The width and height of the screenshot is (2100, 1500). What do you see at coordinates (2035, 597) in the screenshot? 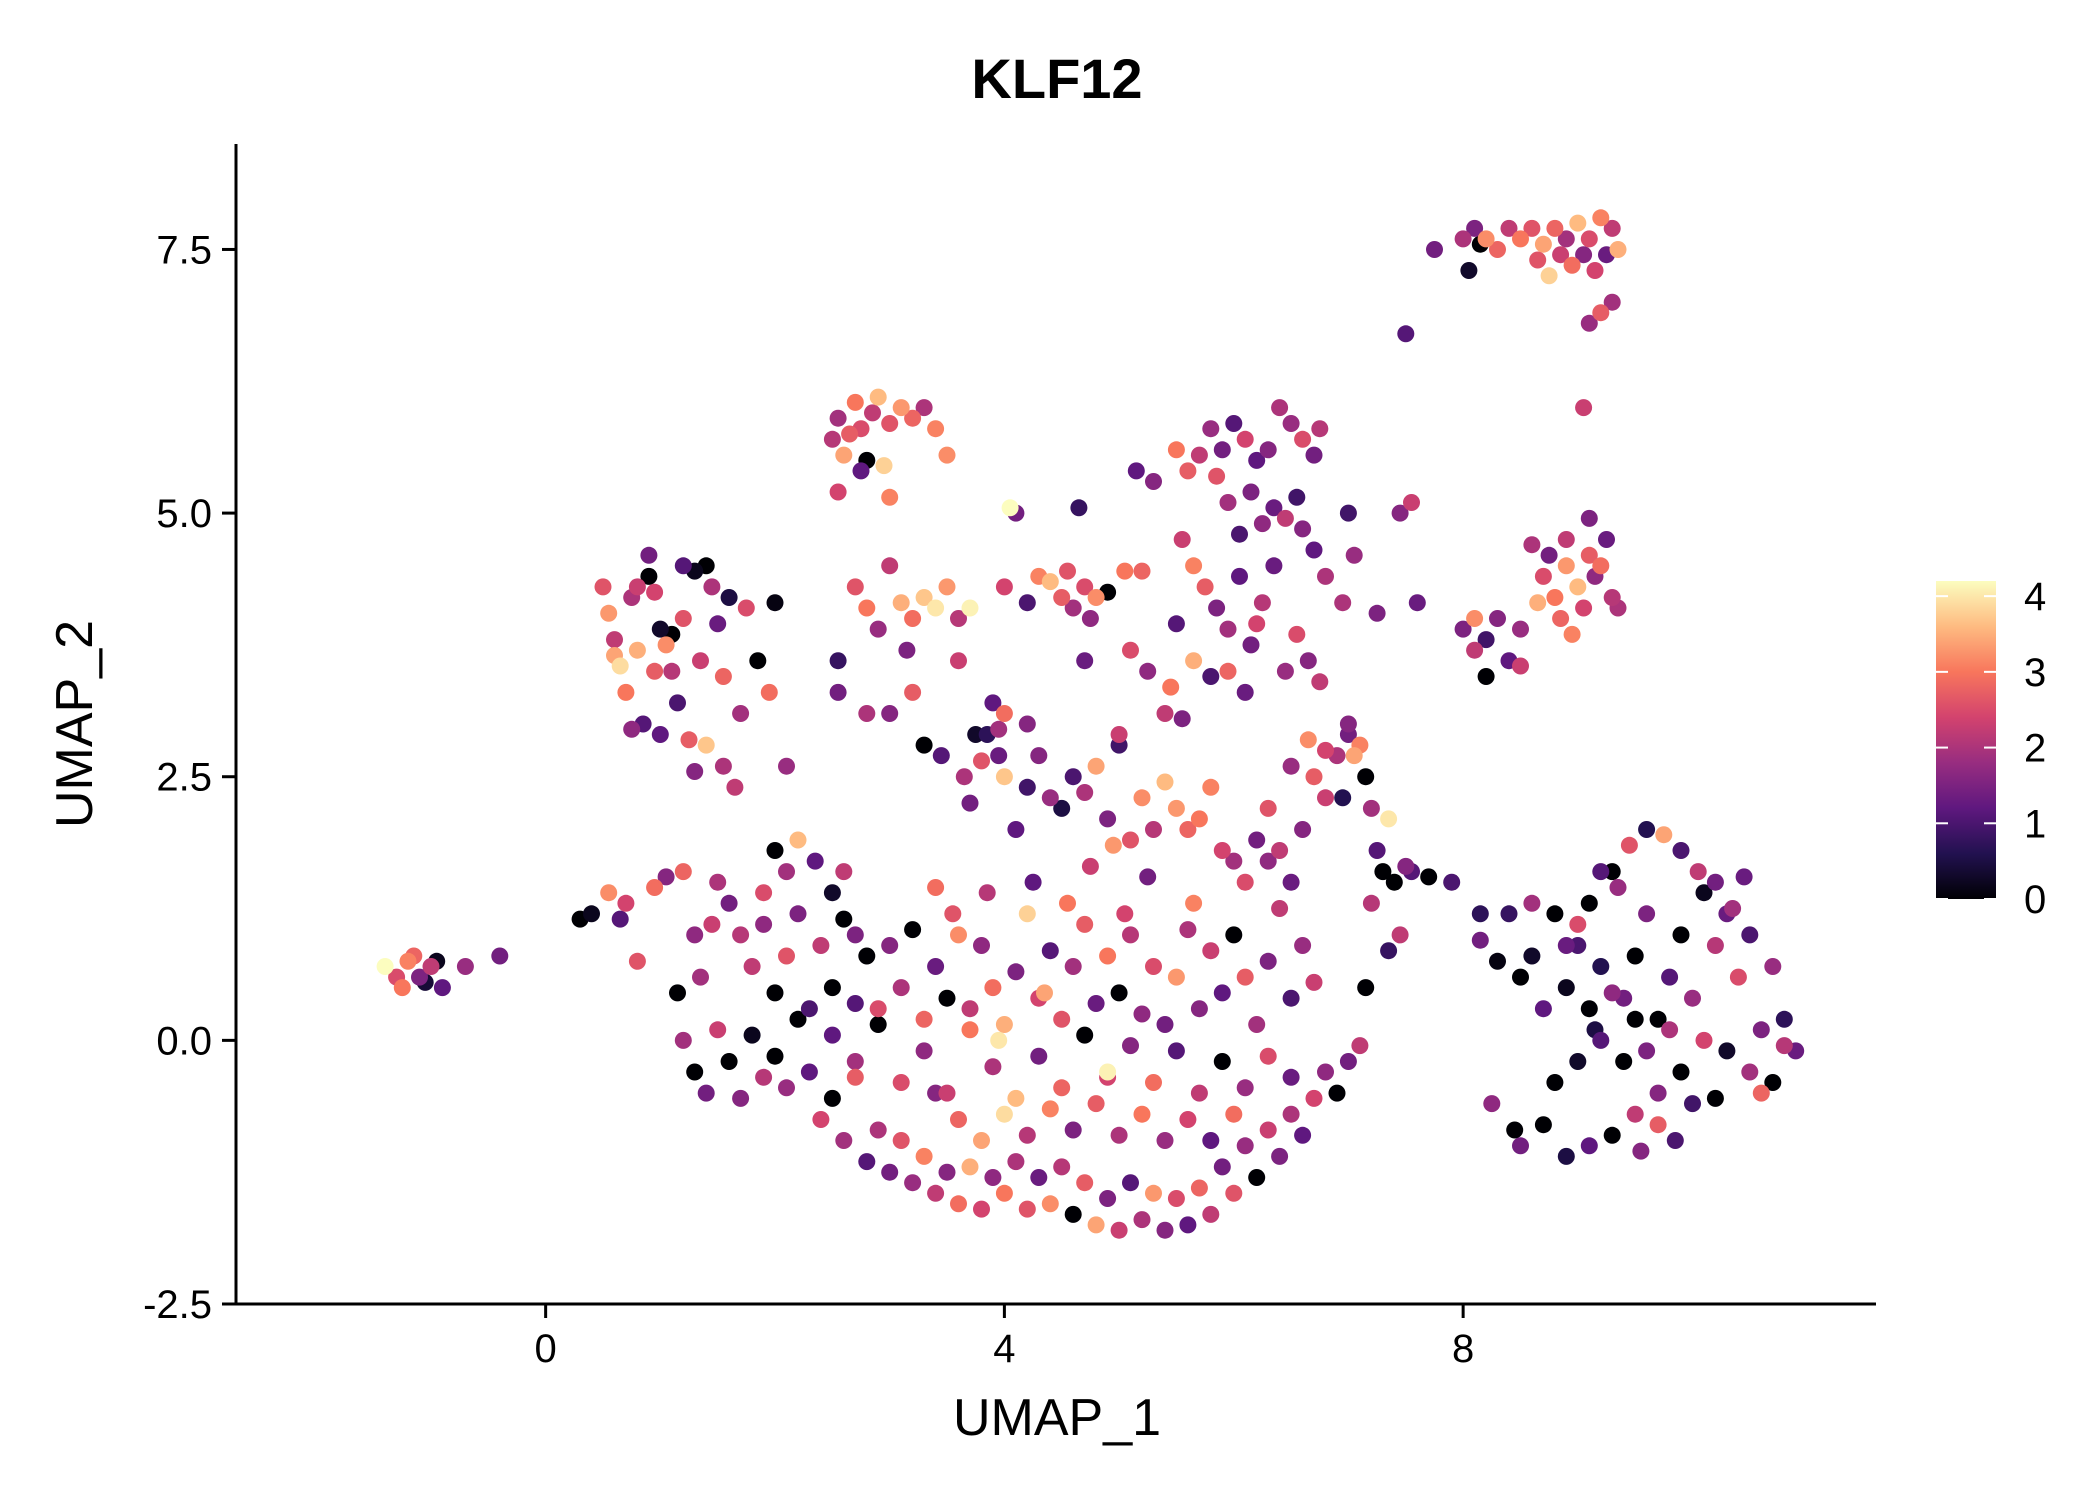
I see `colorbar-tick-label: 4` at bounding box center [2035, 597].